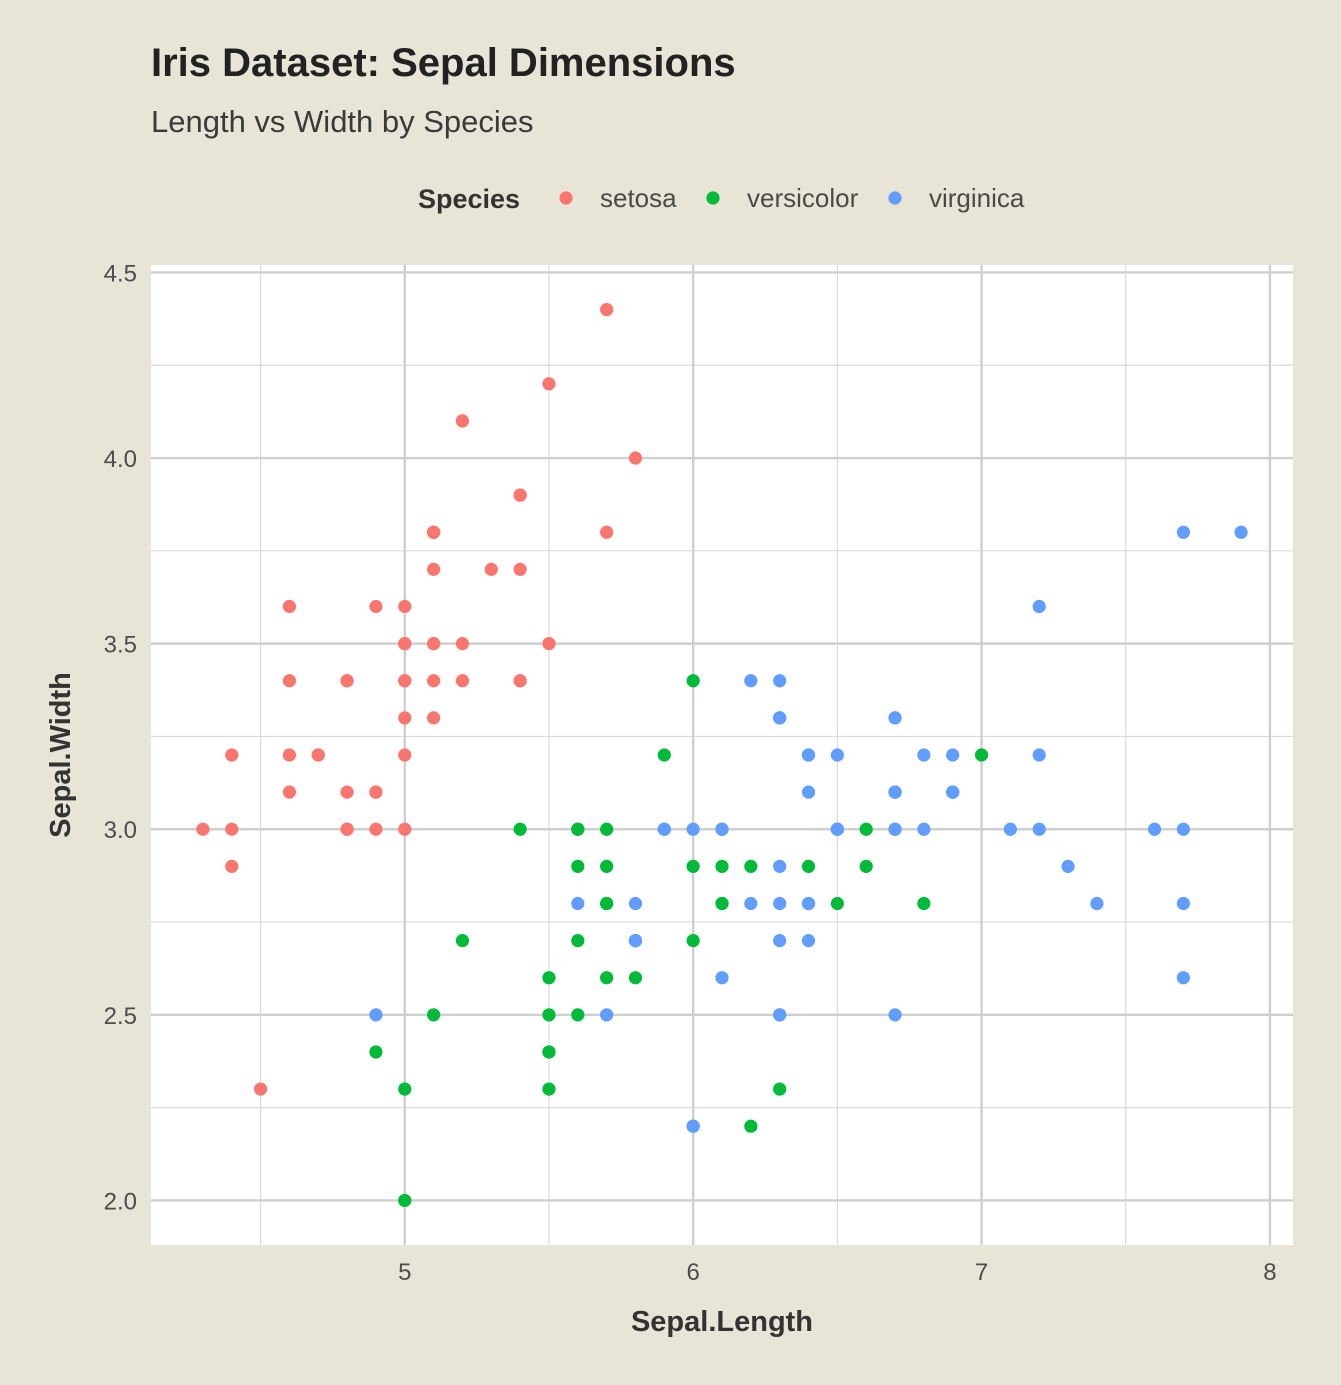 The width and height of the screenshot is (1341, 1385). I want to click on y-tick-label: 4.0, so click(120, 459).